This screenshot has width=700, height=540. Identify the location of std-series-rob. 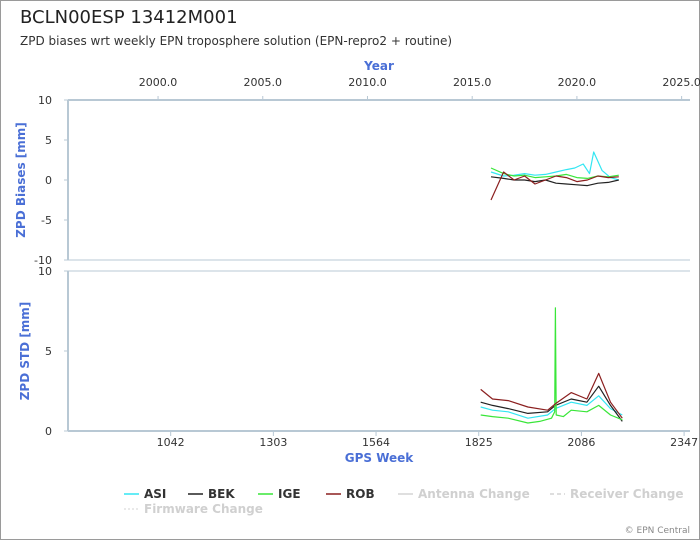
(551, 395).